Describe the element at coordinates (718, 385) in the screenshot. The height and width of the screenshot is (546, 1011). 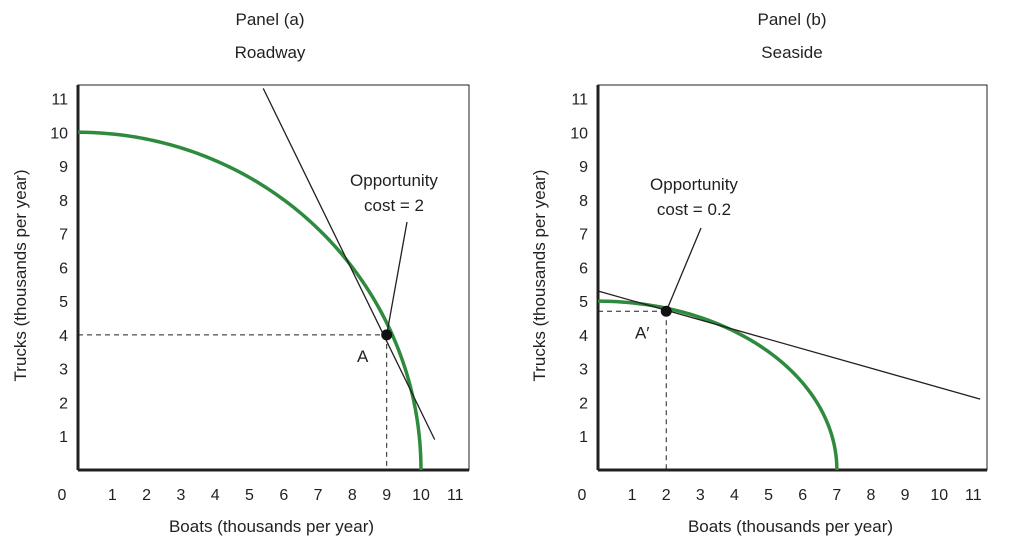
I see `ppc-curve` at that location.